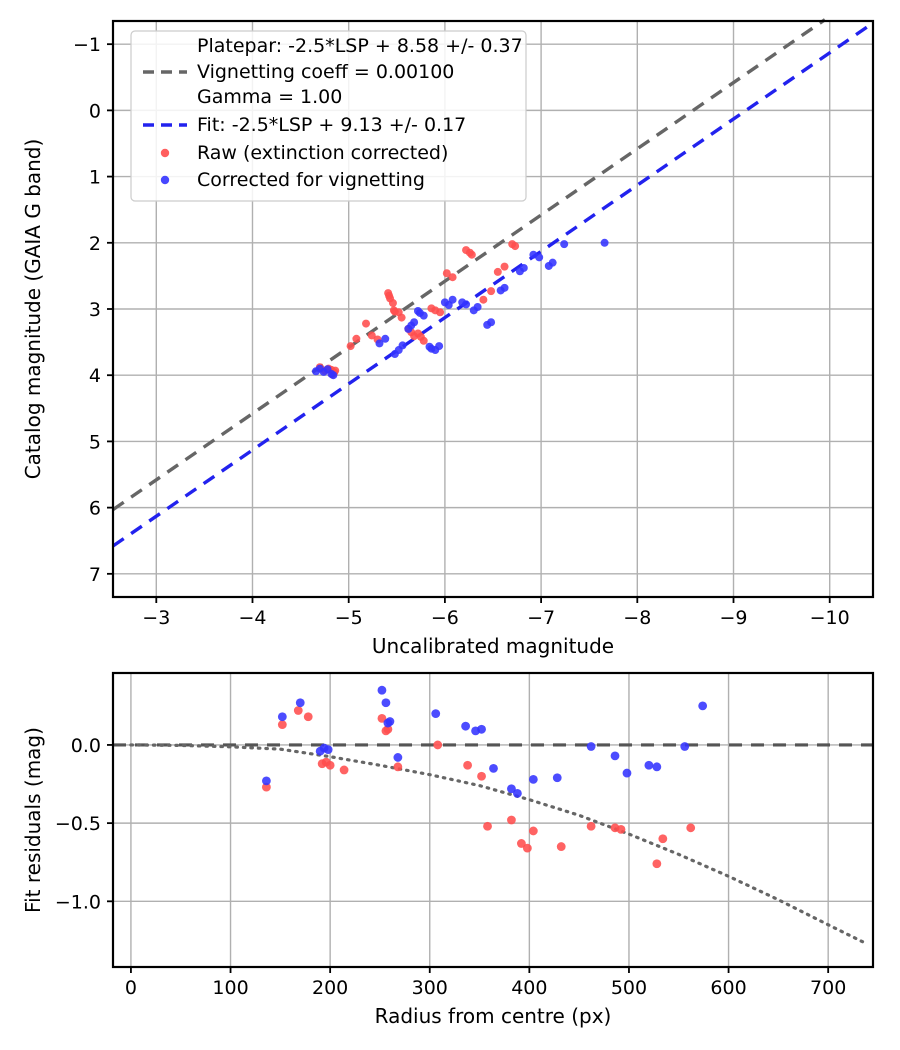 Image resolution: width=900 pixels, height=1050 pixels. Describe the element at coordinates (311, 180) in the screenshot. I see `legend-label-5: Corrected for vignetting` at that location.